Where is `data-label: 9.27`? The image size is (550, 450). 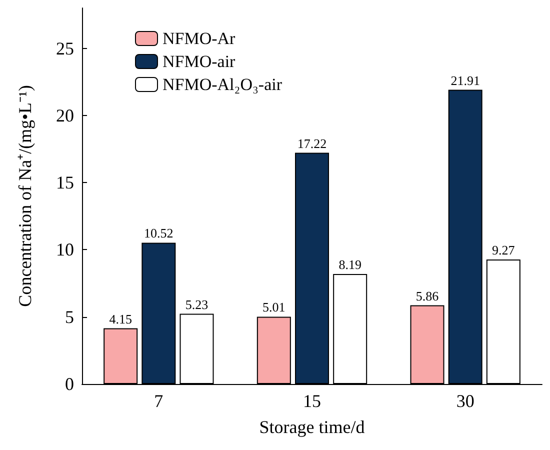 data-label: 9.27 is located at coordinates (504, 250).